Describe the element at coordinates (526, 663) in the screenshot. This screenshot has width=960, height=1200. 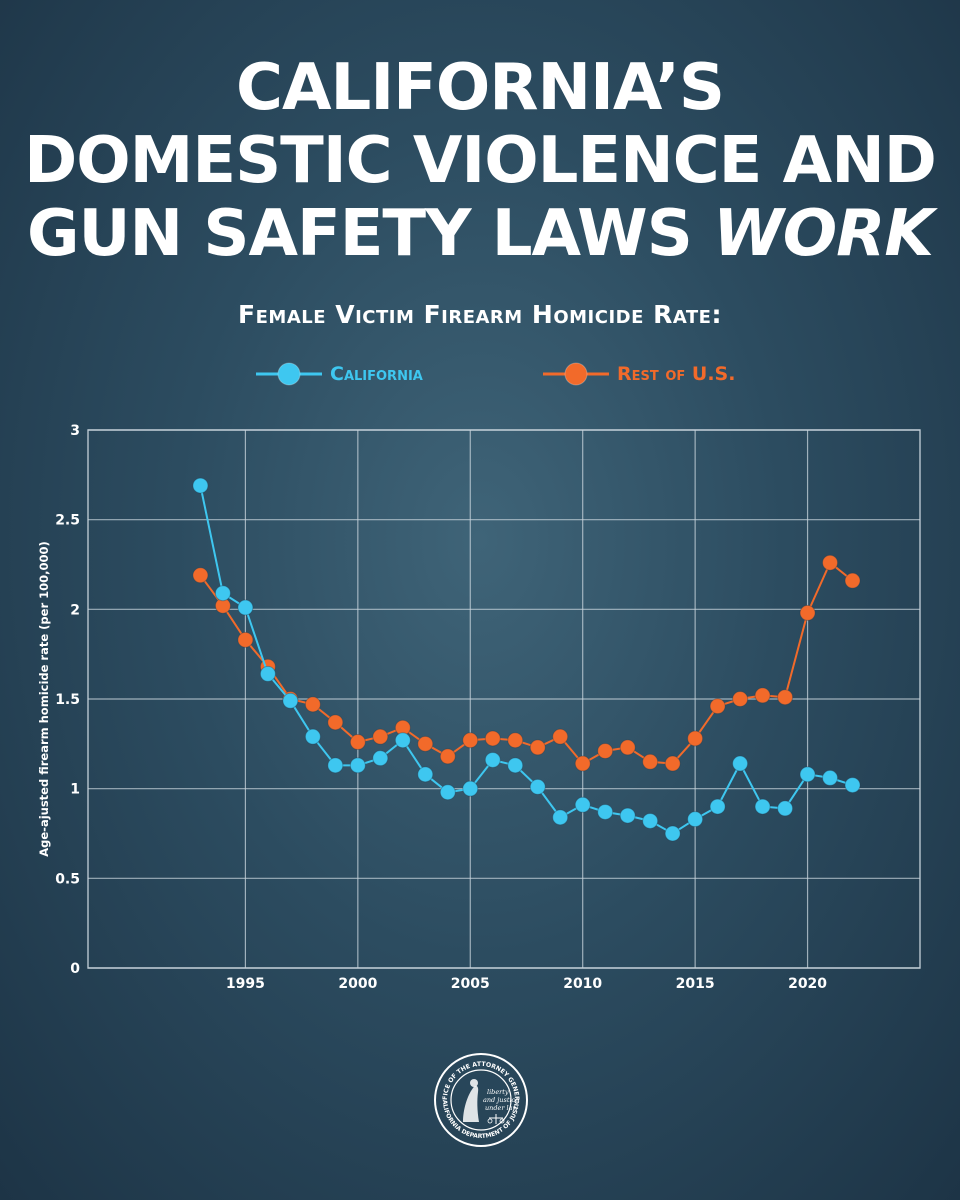
I see `series-line-rest-of-us` at that location.